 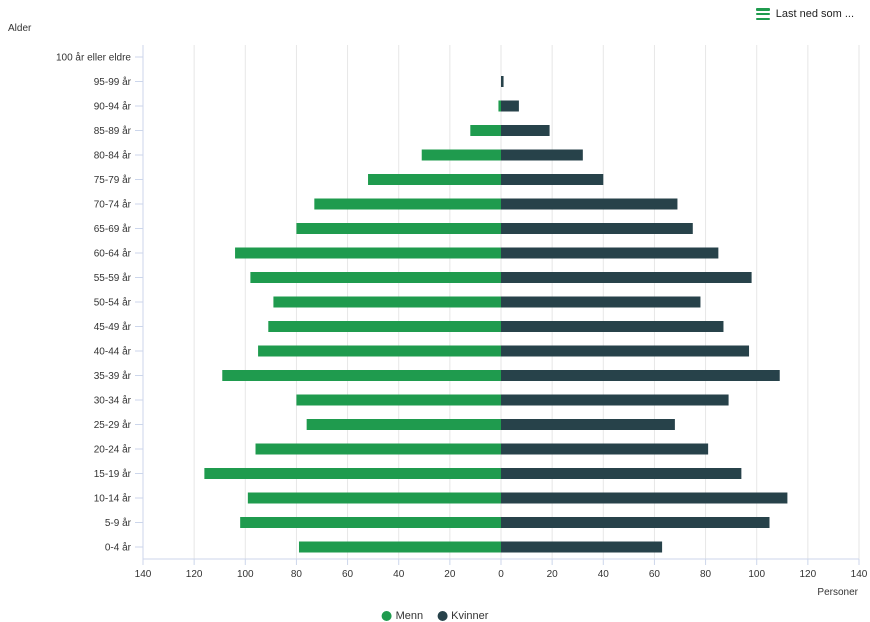 I want to click on y-tick-label: 15-19 år, so click(x=113, y=474).